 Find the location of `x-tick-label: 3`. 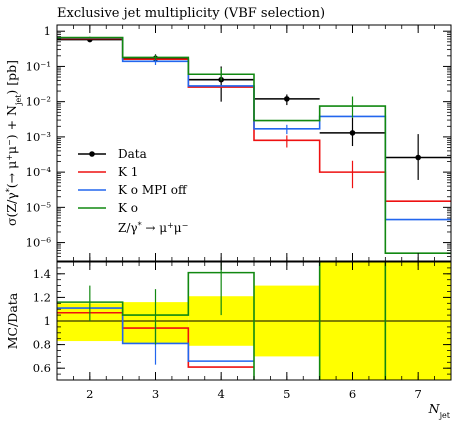

x-tick-label: 3 is located at coordinates (155, 394).